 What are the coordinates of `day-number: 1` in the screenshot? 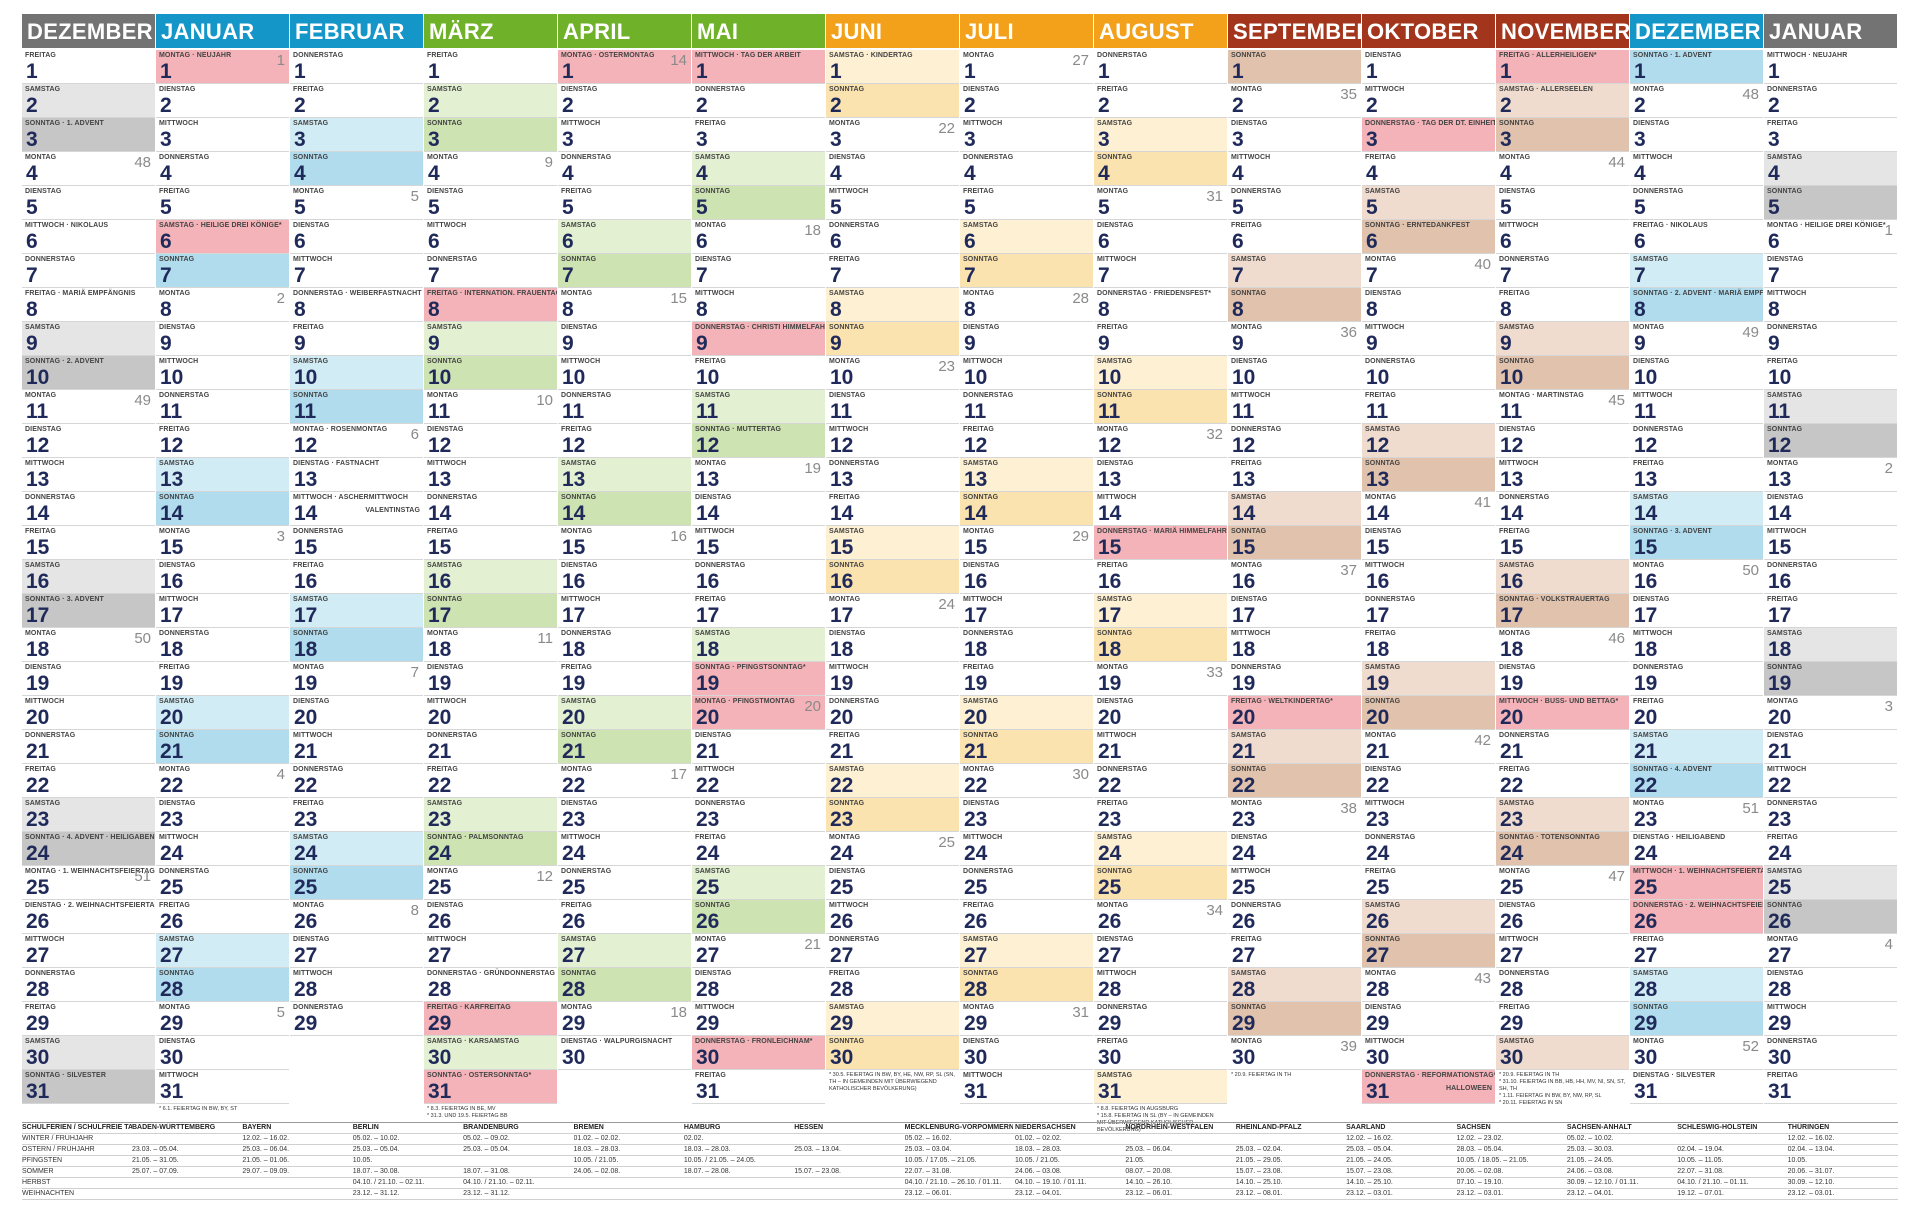 It's located at (1774, 71).